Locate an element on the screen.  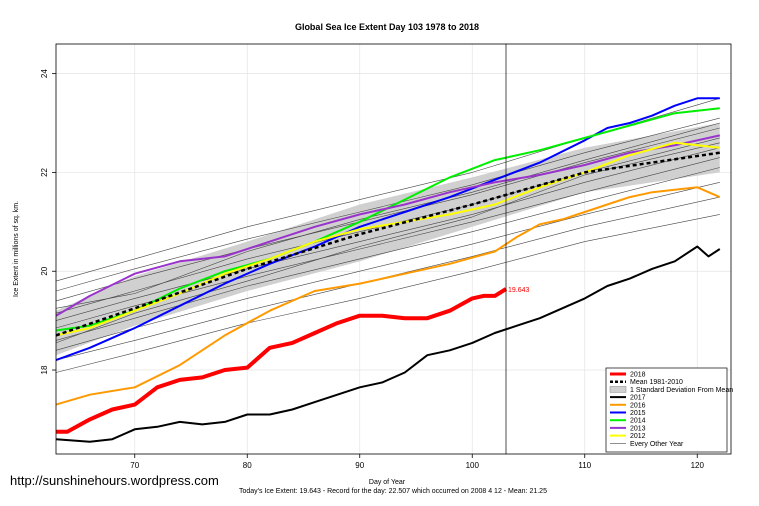
legend-entry-label: 2015 is located at coordinates (638, 413).